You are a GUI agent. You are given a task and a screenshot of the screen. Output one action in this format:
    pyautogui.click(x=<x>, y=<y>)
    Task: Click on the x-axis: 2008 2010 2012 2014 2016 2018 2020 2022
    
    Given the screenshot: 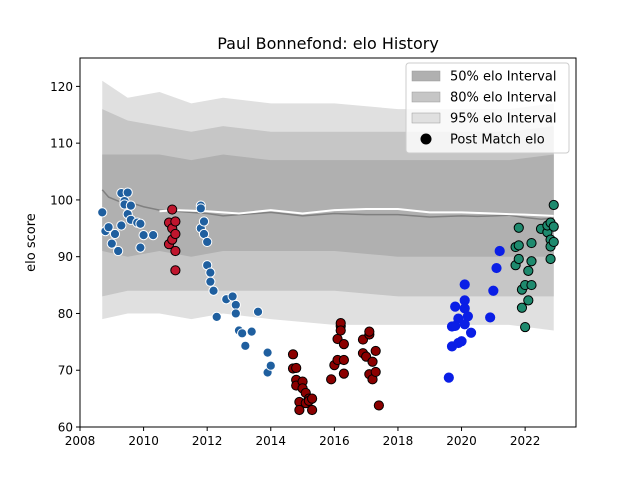 What is the action you would take?
    pyautogui.click(x=302, y=437)
    